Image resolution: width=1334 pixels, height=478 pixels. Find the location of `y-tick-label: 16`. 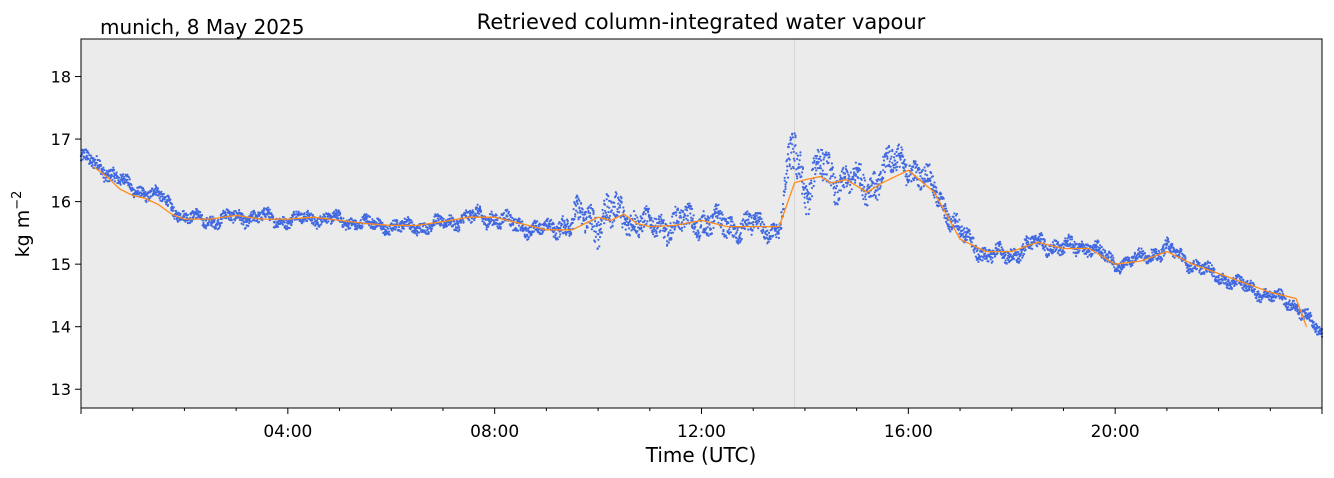

y-tick-label: 16 is located at coordinates (61, 202).